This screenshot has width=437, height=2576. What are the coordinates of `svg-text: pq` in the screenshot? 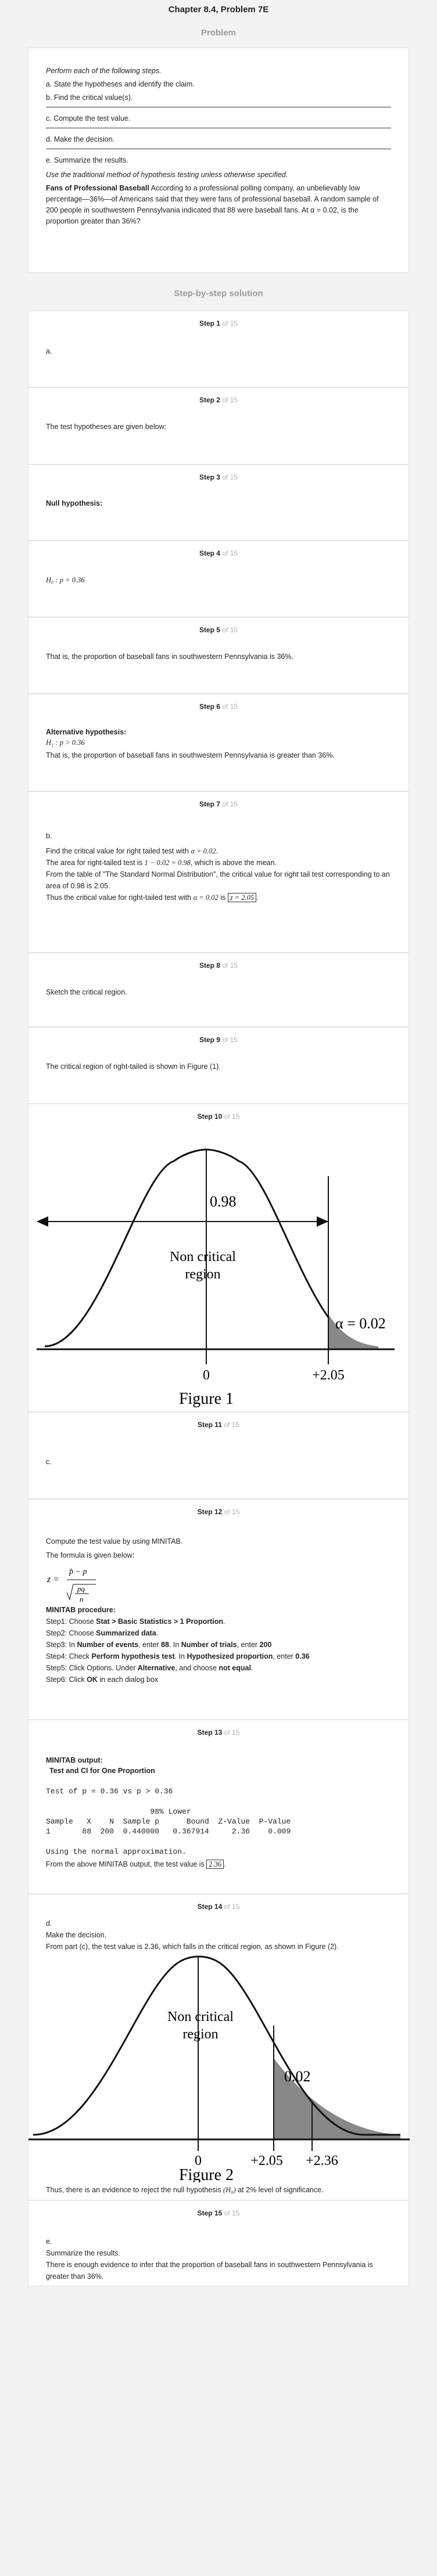 It's located at (81, 1588).